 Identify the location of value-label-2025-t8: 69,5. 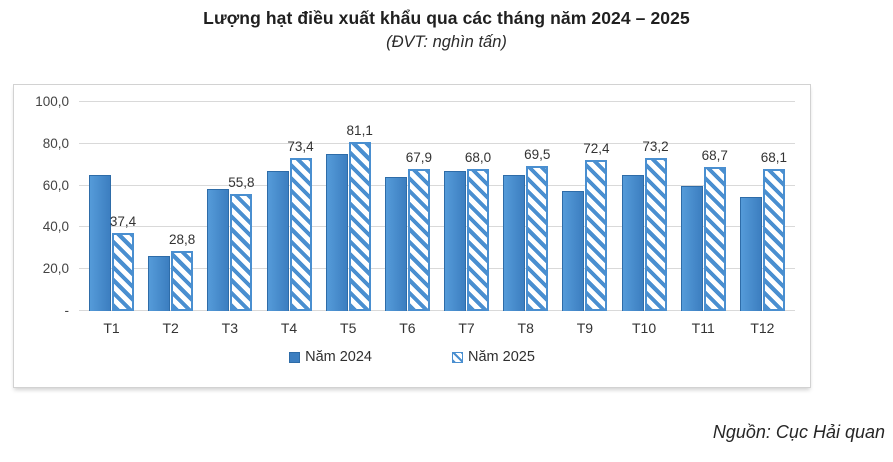
(537, 154).